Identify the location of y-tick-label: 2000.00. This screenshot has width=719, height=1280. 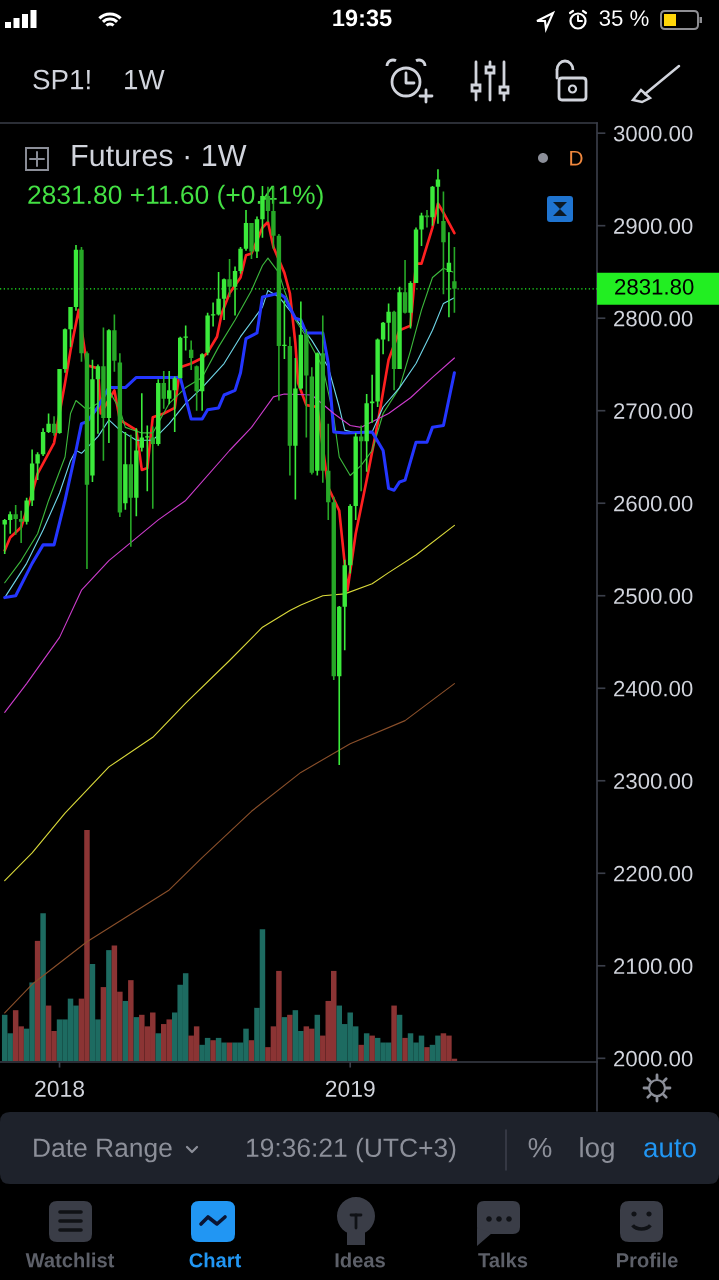
(653, 1058).